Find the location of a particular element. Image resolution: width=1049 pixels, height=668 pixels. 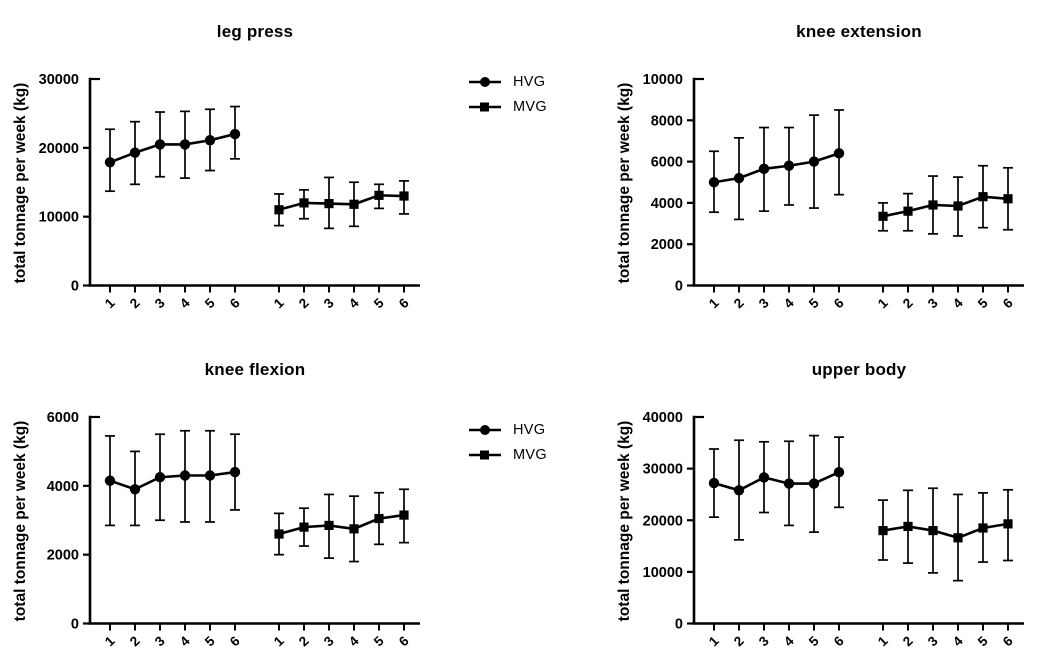

chart-title: knee extension is located at coordinates (859, 31).